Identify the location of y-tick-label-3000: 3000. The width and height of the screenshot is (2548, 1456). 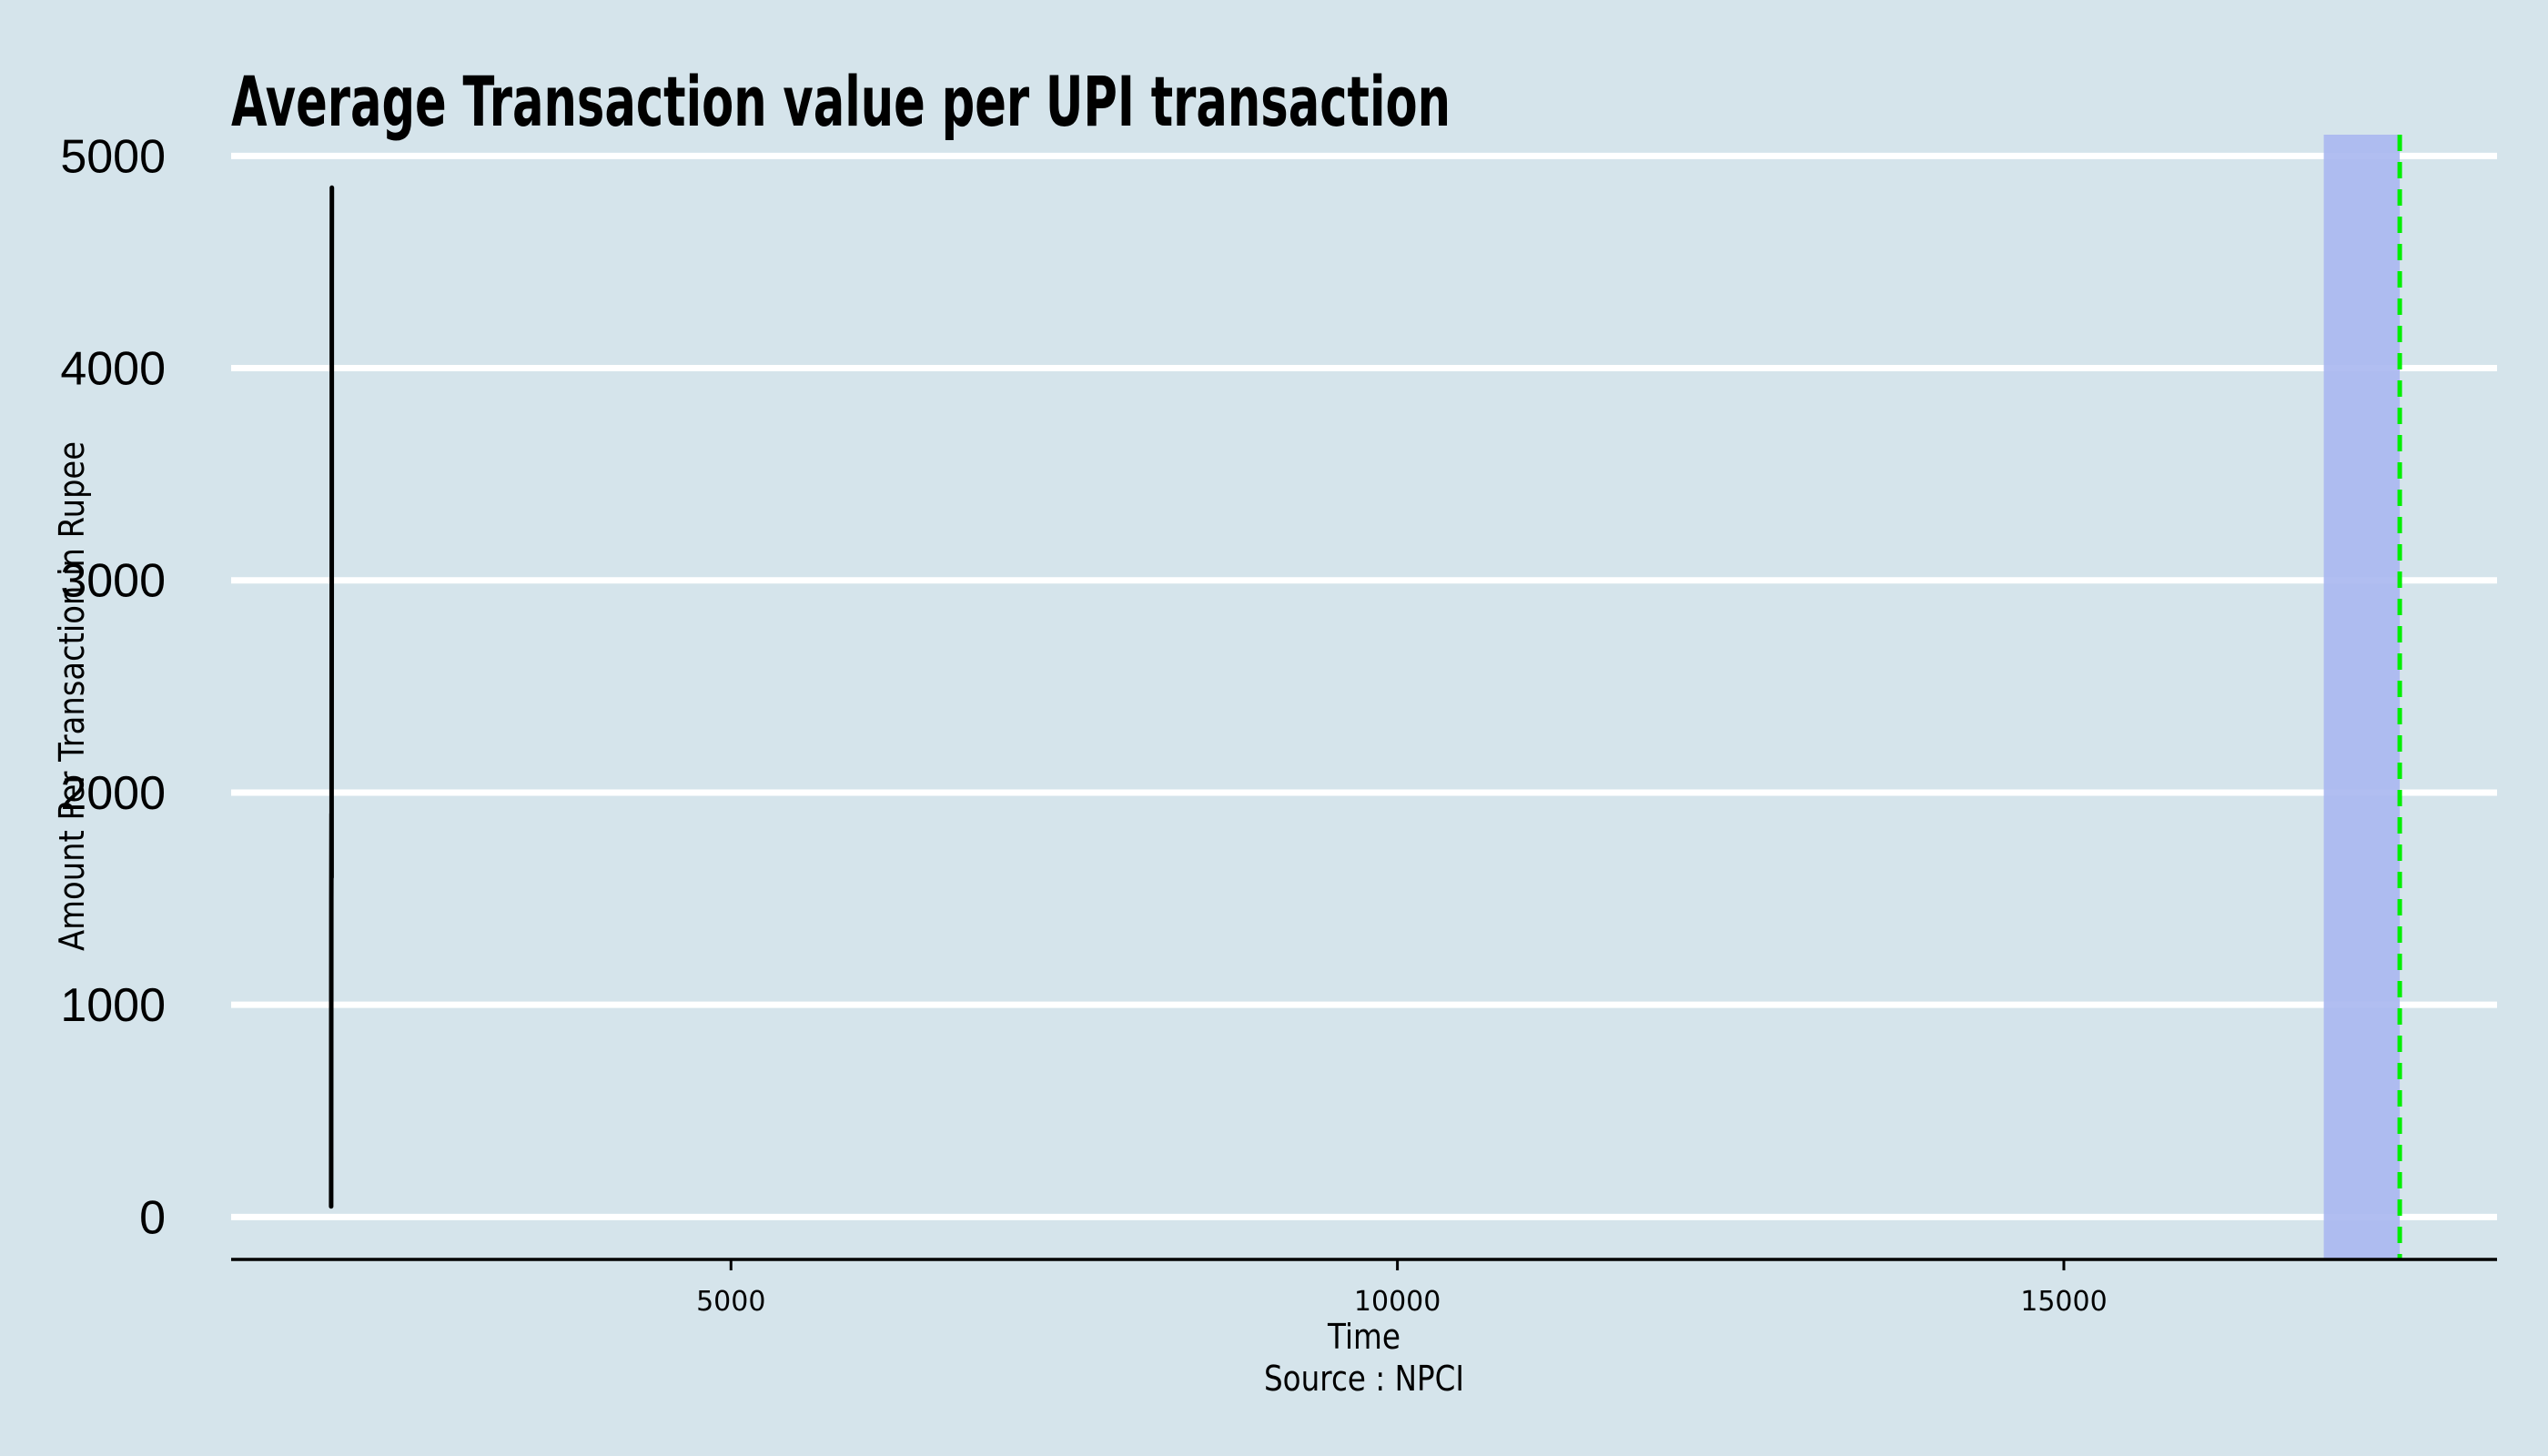
(113, 582).